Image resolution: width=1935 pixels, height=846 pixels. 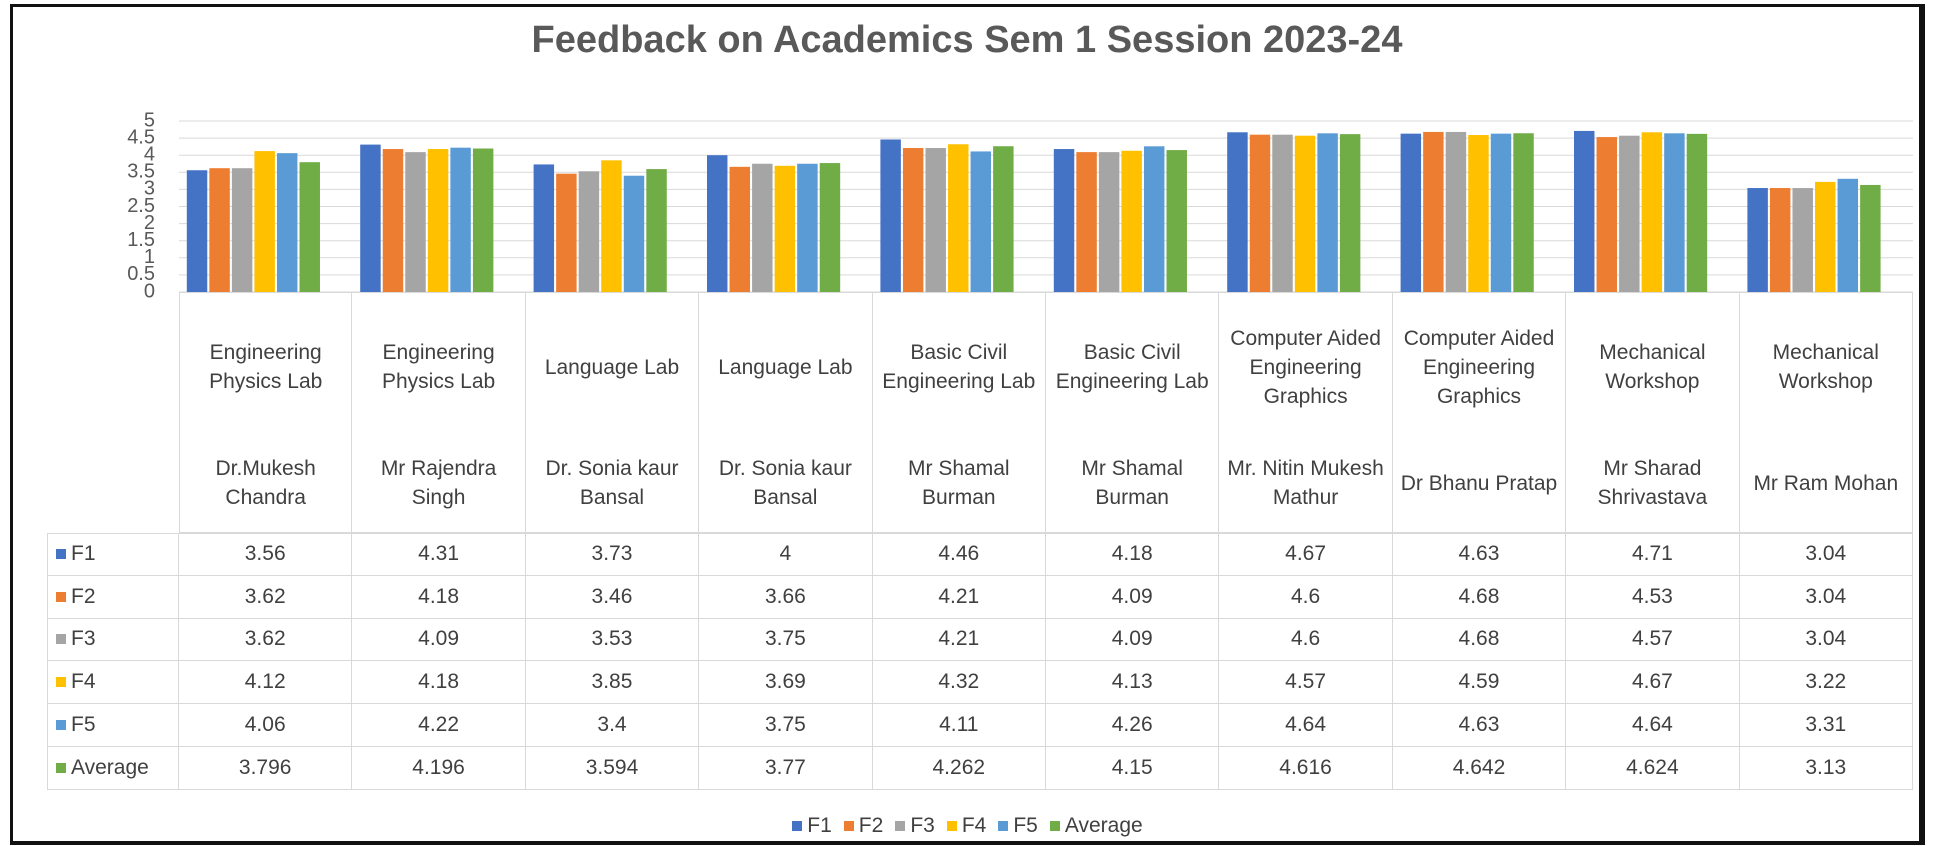 What do you see at coordinates (819, 825) in the screenshot?
I see `legend-label: F1` at bounding box center [819, 825].